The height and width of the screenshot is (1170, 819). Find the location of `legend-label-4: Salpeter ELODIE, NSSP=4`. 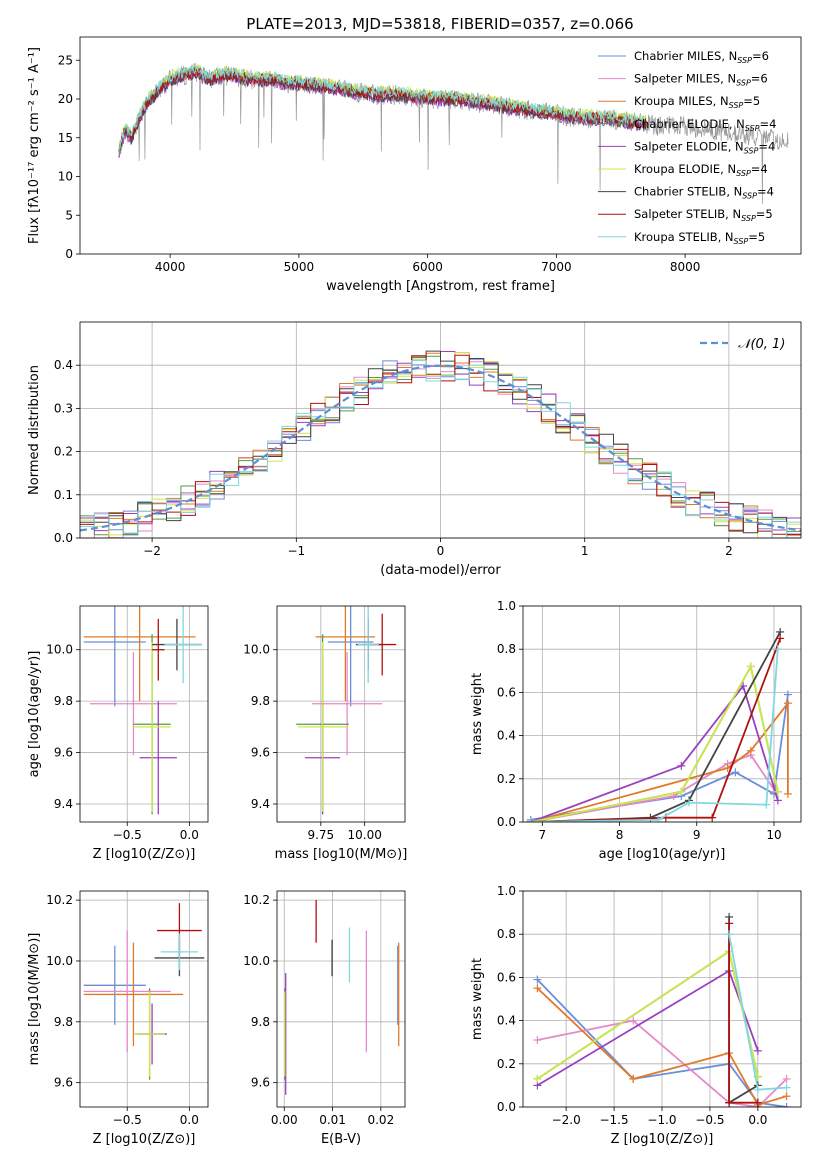

legend-label-4: Salpeter ELODIE, NSSP=4 is located at coordinates (704, 147).